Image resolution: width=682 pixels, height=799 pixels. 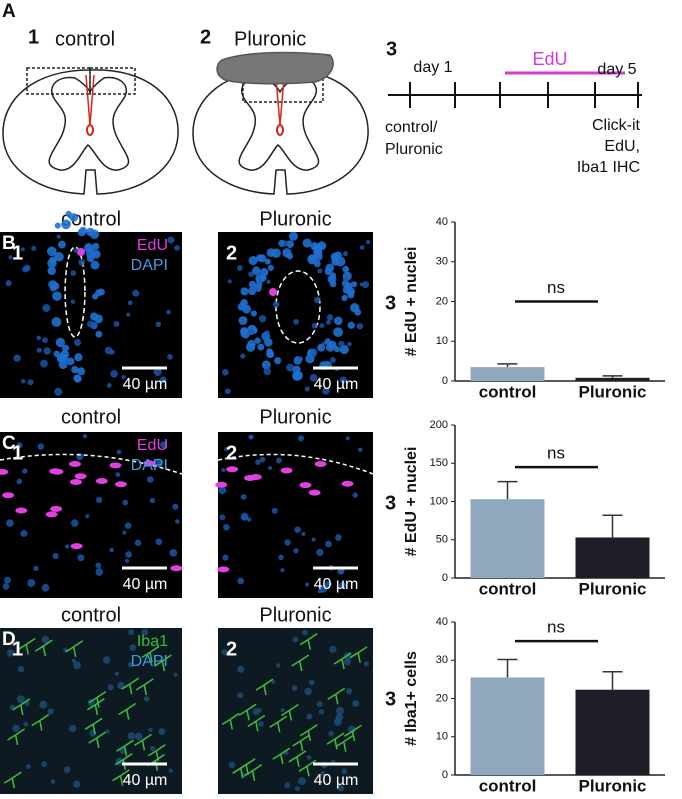 I want to click on spinal-cord-diagrams, so click(x=185, y=123).